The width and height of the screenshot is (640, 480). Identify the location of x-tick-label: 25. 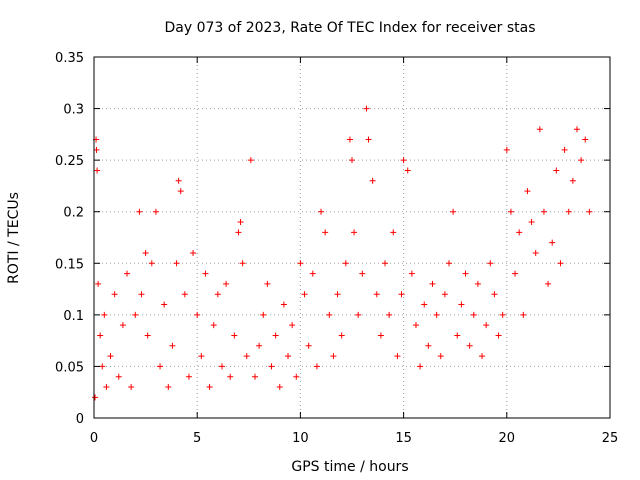
(610, 438).